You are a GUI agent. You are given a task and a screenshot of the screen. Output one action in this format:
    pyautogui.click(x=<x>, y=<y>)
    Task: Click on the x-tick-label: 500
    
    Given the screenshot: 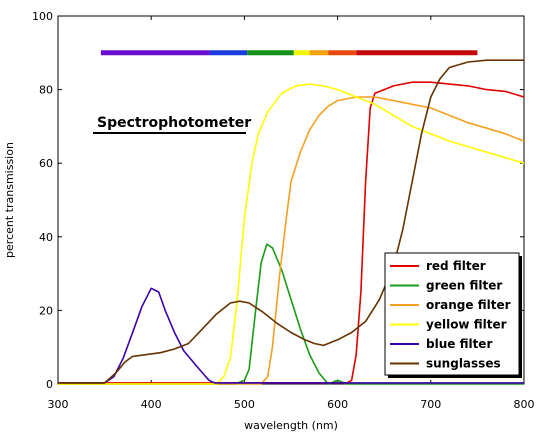 What is the action you would take?
    pyautogui.click(x=244, y=404)
    